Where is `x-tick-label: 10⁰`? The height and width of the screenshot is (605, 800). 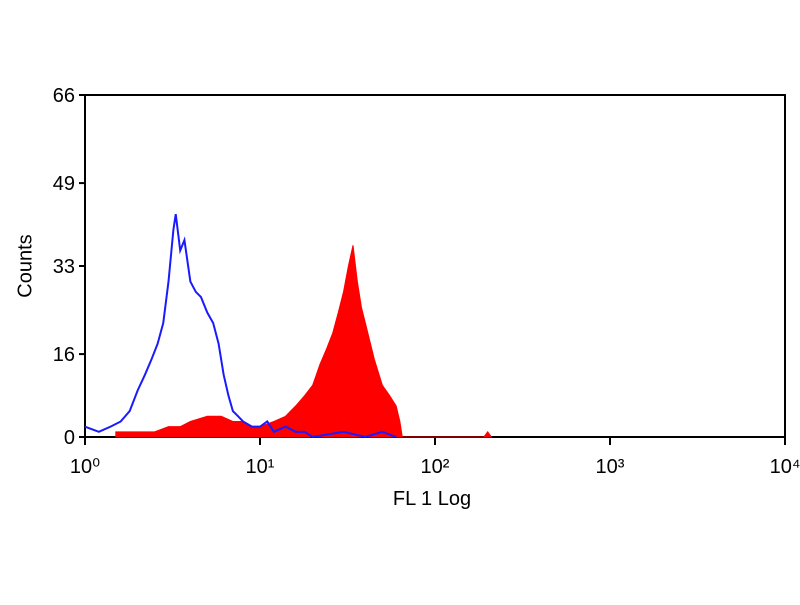 x-tick-label: 10⁰ is located at coordinates (85, 467).